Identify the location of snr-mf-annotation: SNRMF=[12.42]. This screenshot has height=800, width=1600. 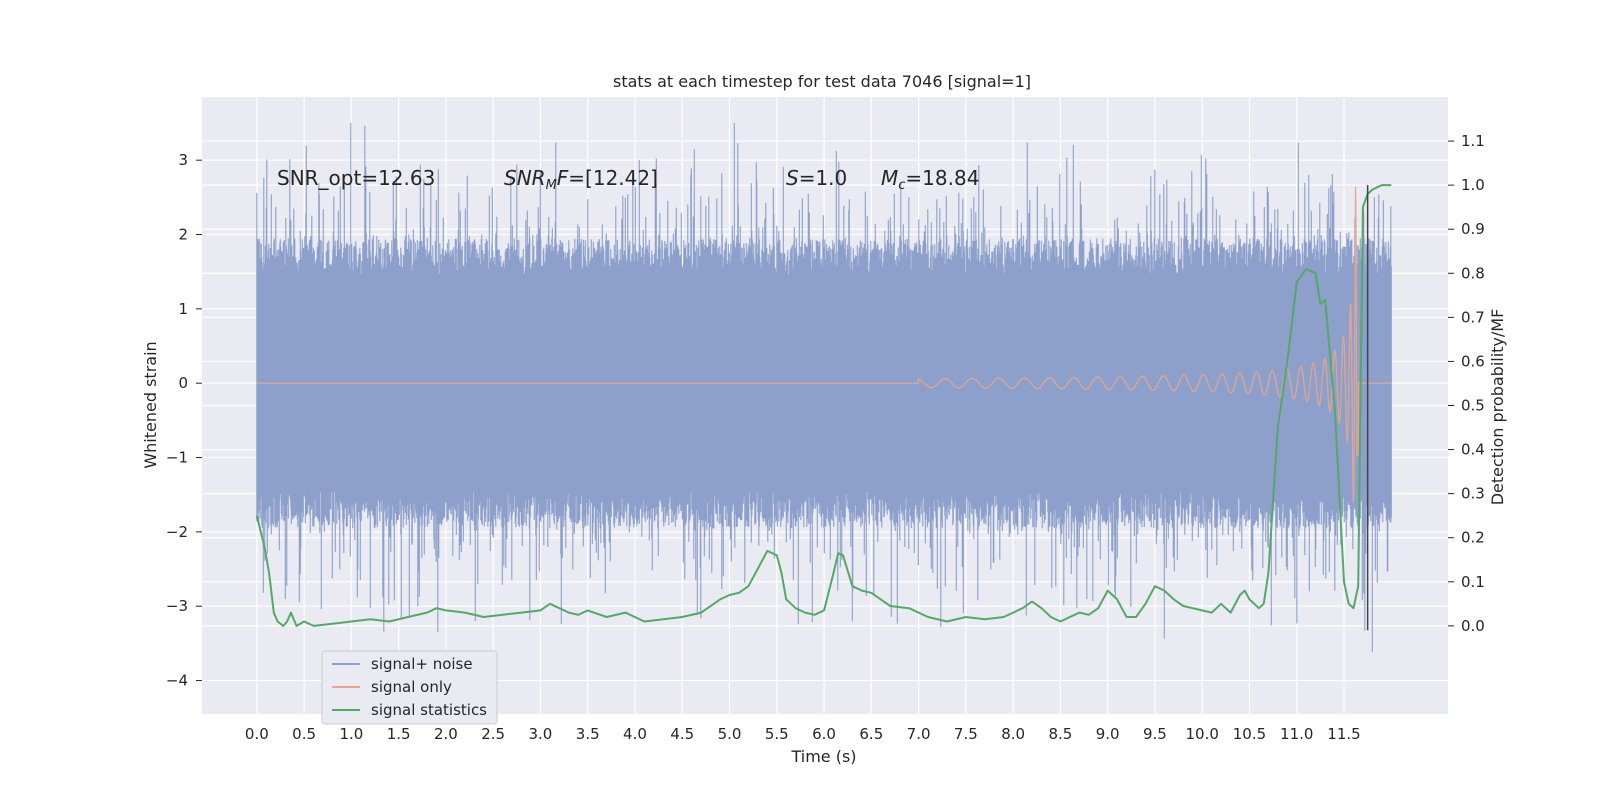
(581, 179).